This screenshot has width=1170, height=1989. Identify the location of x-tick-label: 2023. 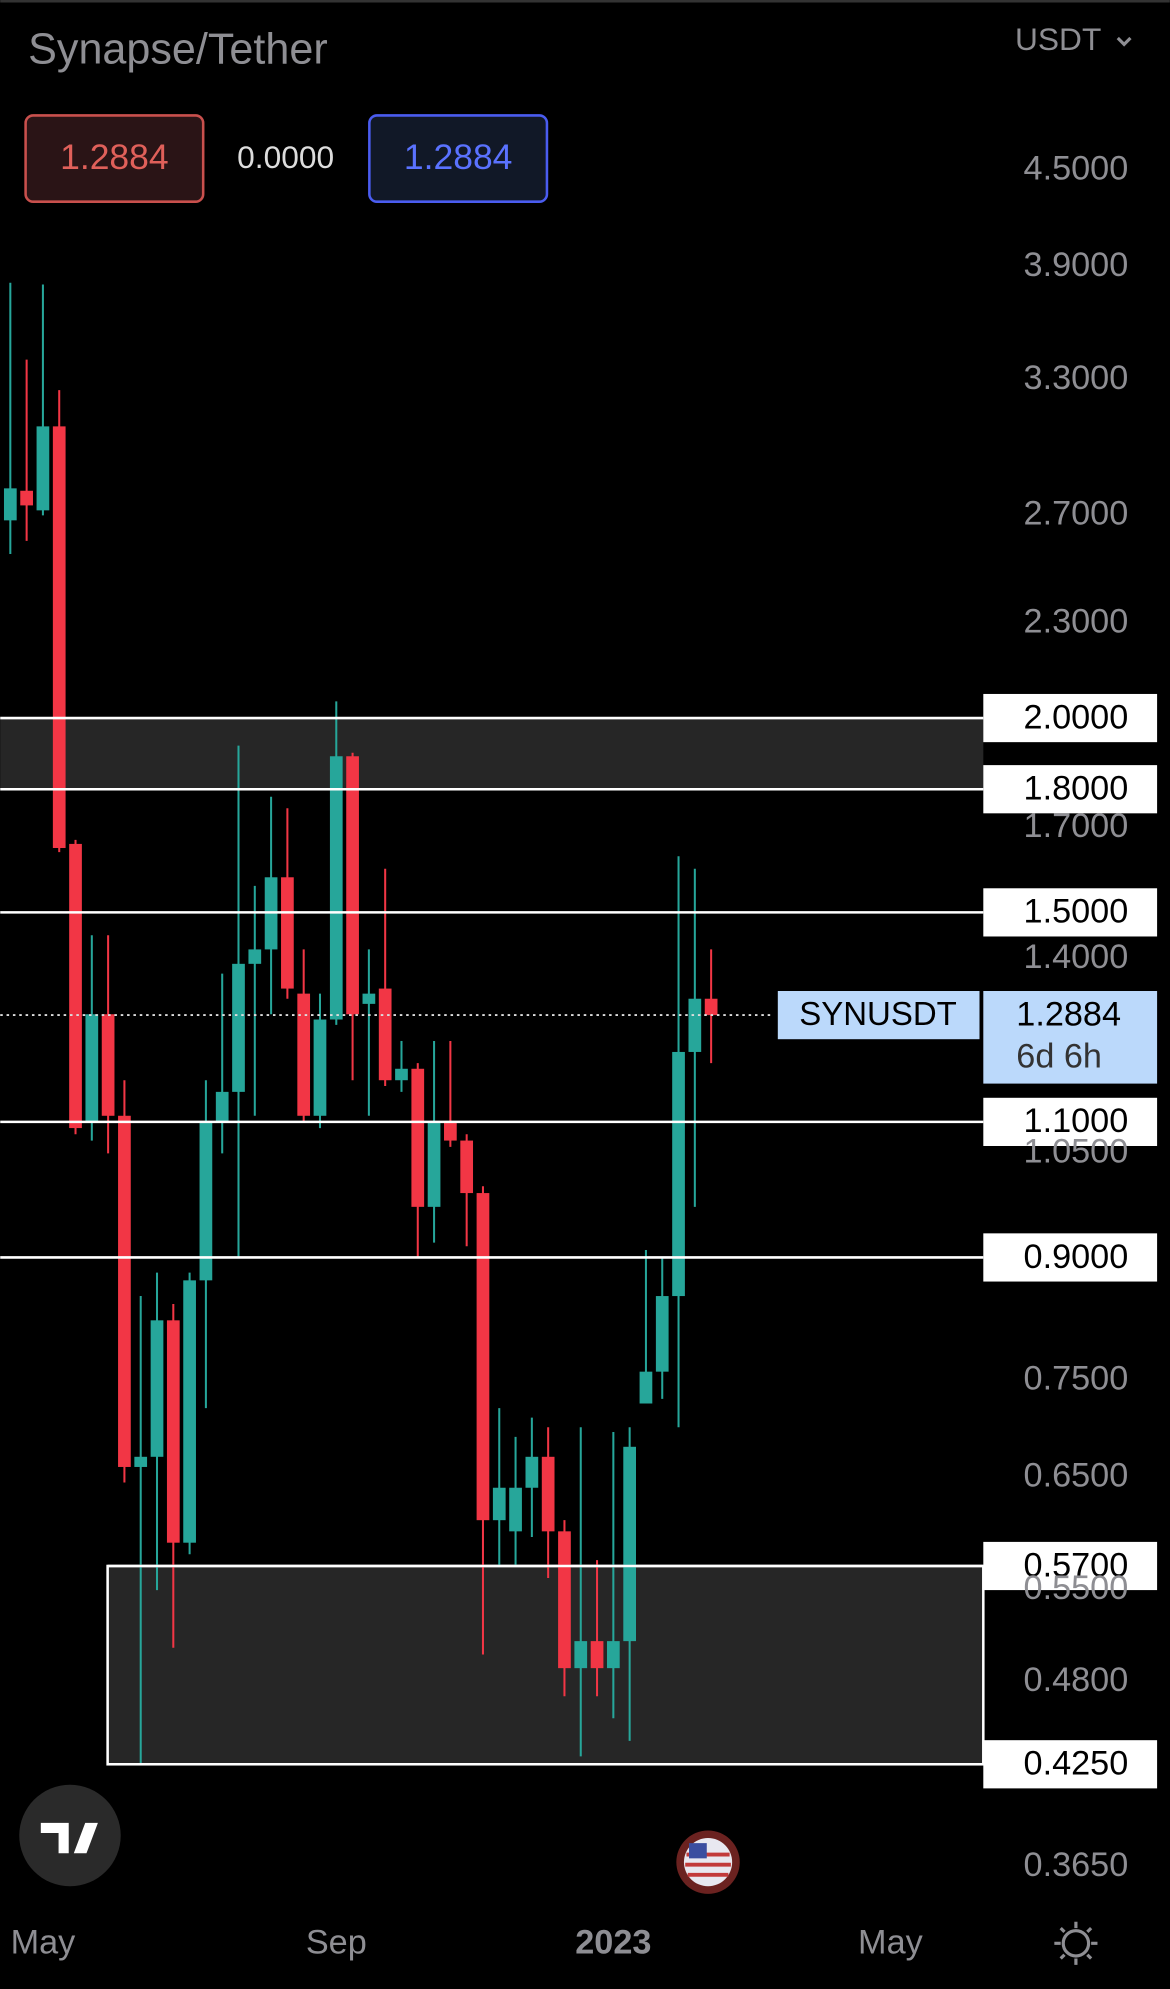
(613, 1943).